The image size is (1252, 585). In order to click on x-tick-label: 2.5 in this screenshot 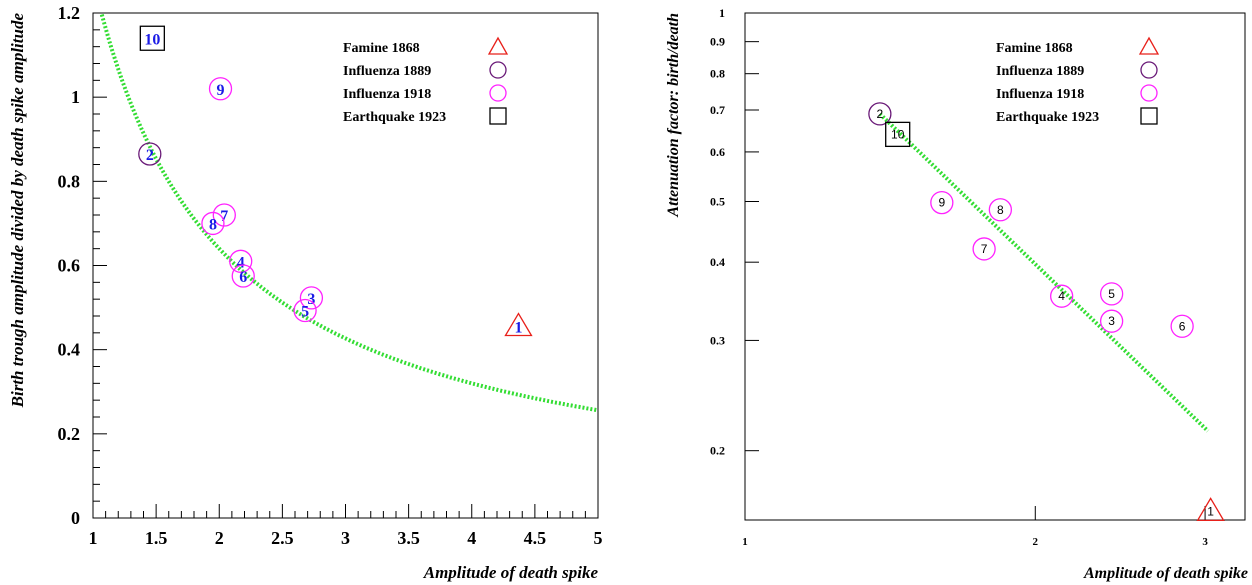, I will do `click(282, 538)`.